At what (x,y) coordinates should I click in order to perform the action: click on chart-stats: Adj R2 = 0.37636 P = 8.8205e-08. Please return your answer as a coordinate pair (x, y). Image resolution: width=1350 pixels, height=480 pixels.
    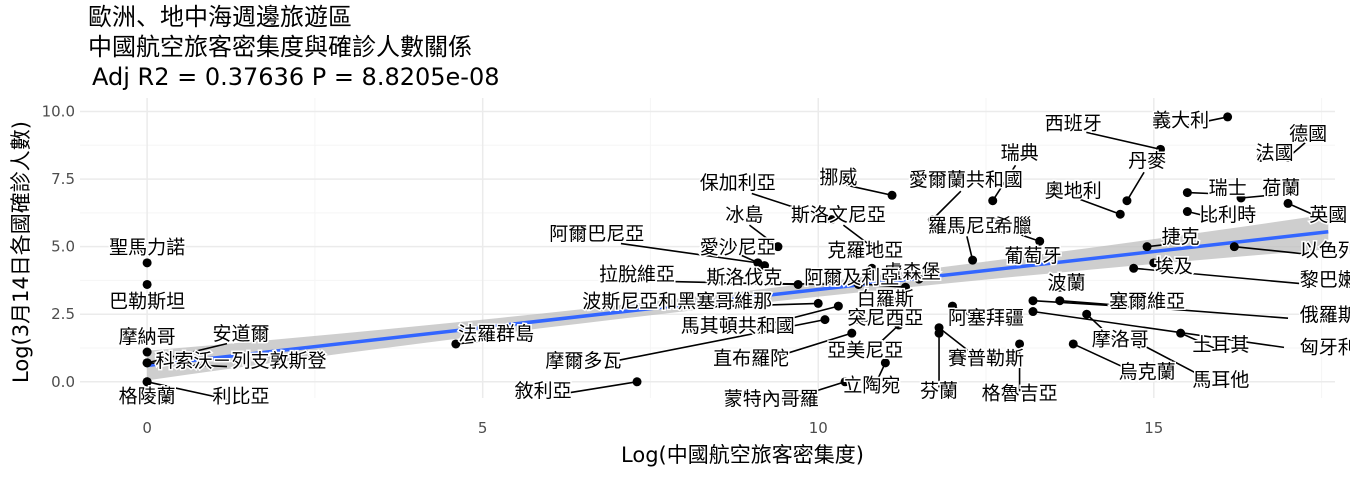
    Looking at the image, I should click on (296, 77).